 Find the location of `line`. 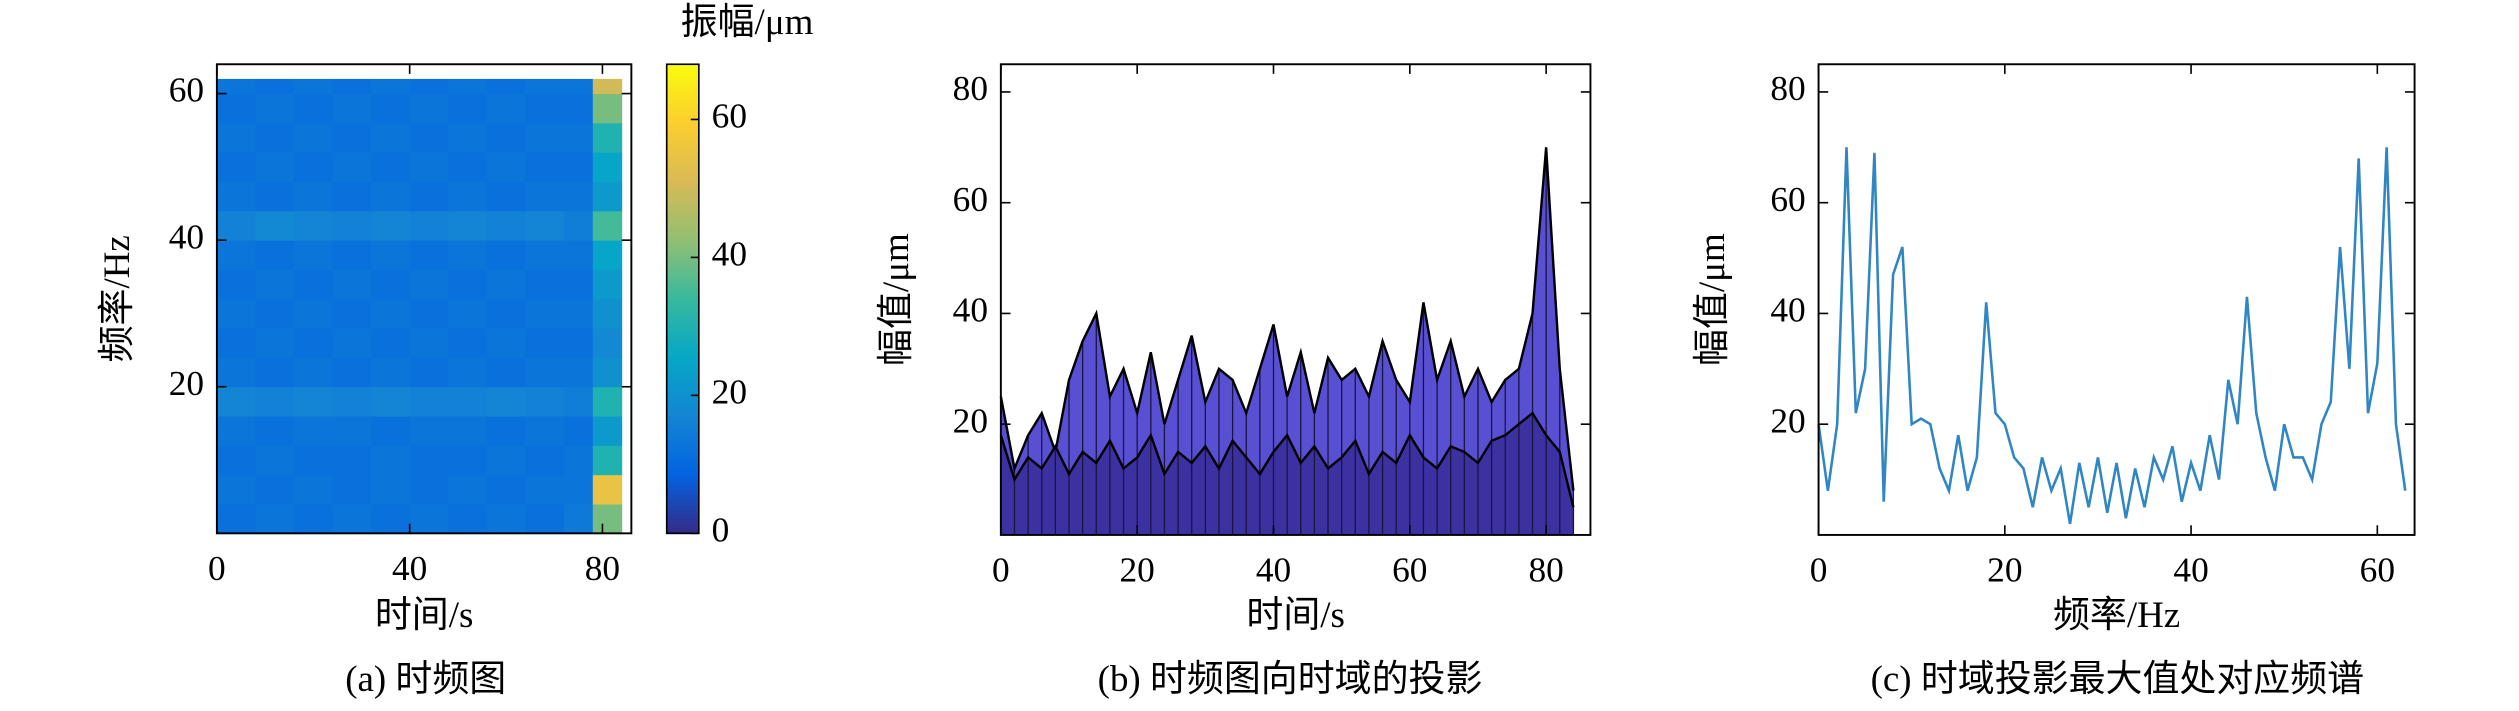

line is located at coordinates (2112, 336).